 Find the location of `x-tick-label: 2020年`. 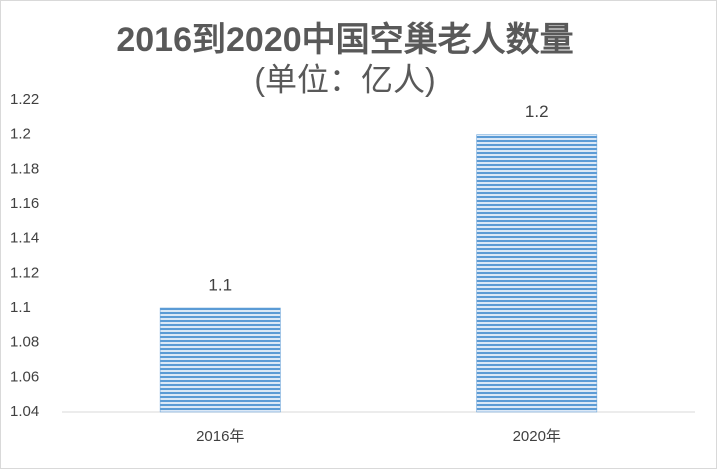

x-tick-label: 2020年 is located at coordinates (537, 436).